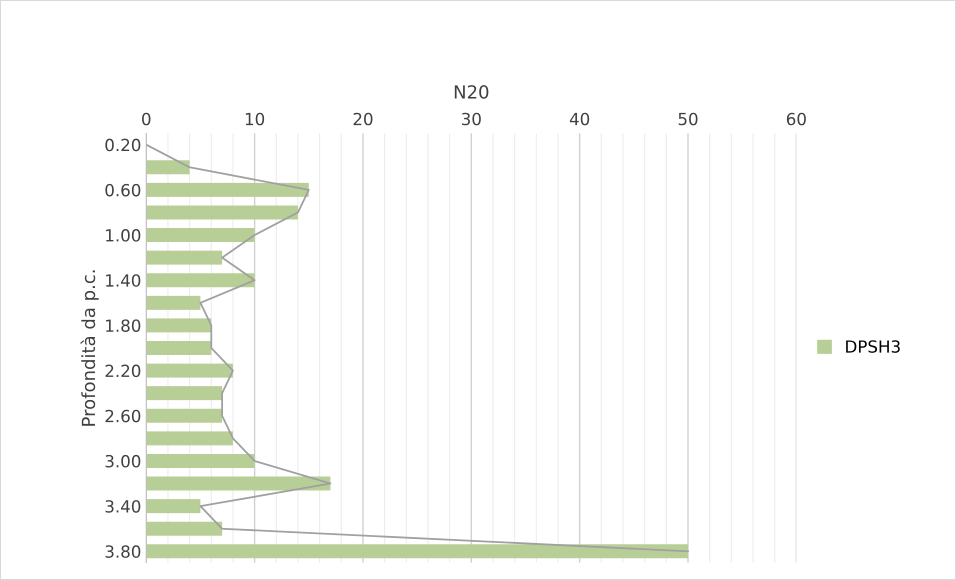 This screenshot has width=956, height=580. What do you see at coordinates (123, 461) in the screenshot?
I see `y-tick-label: 3.00` at bounding box center [123, 461].